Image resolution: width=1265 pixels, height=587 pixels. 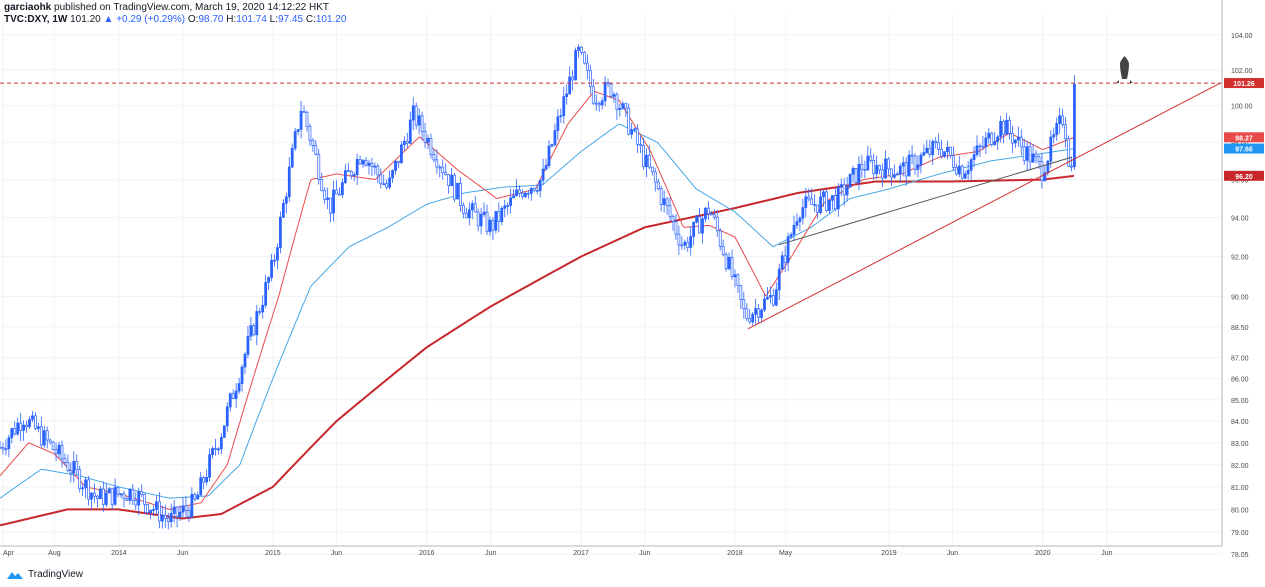 I want to click on y-tick-label: 96.00, so click(x=1240, y=181).